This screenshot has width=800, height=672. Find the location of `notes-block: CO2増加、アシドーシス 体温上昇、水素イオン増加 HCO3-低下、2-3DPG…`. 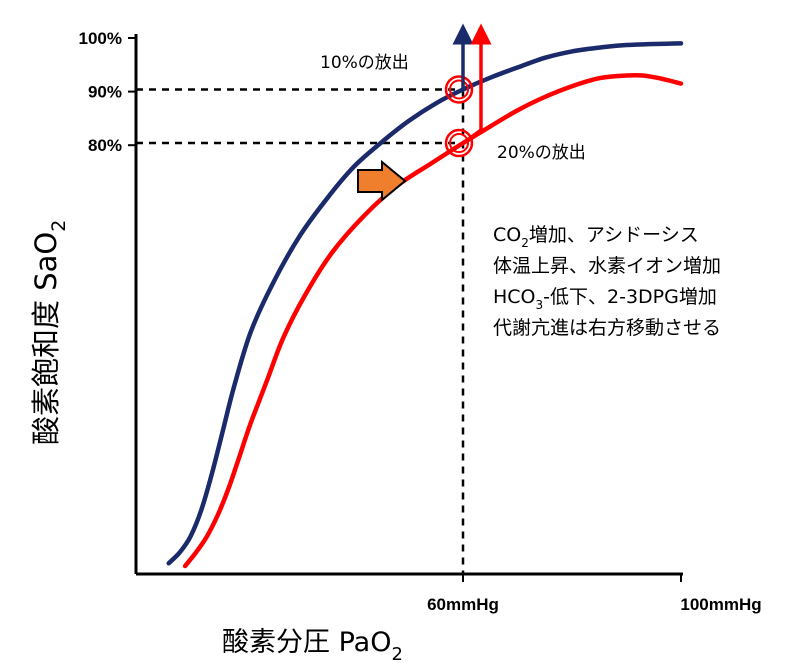

notes-block: CO2増加、アシドーシス 体温上昇、水素イオン増加 HCO3-低下、2-3DPG… is located at coordinates (607, 281).